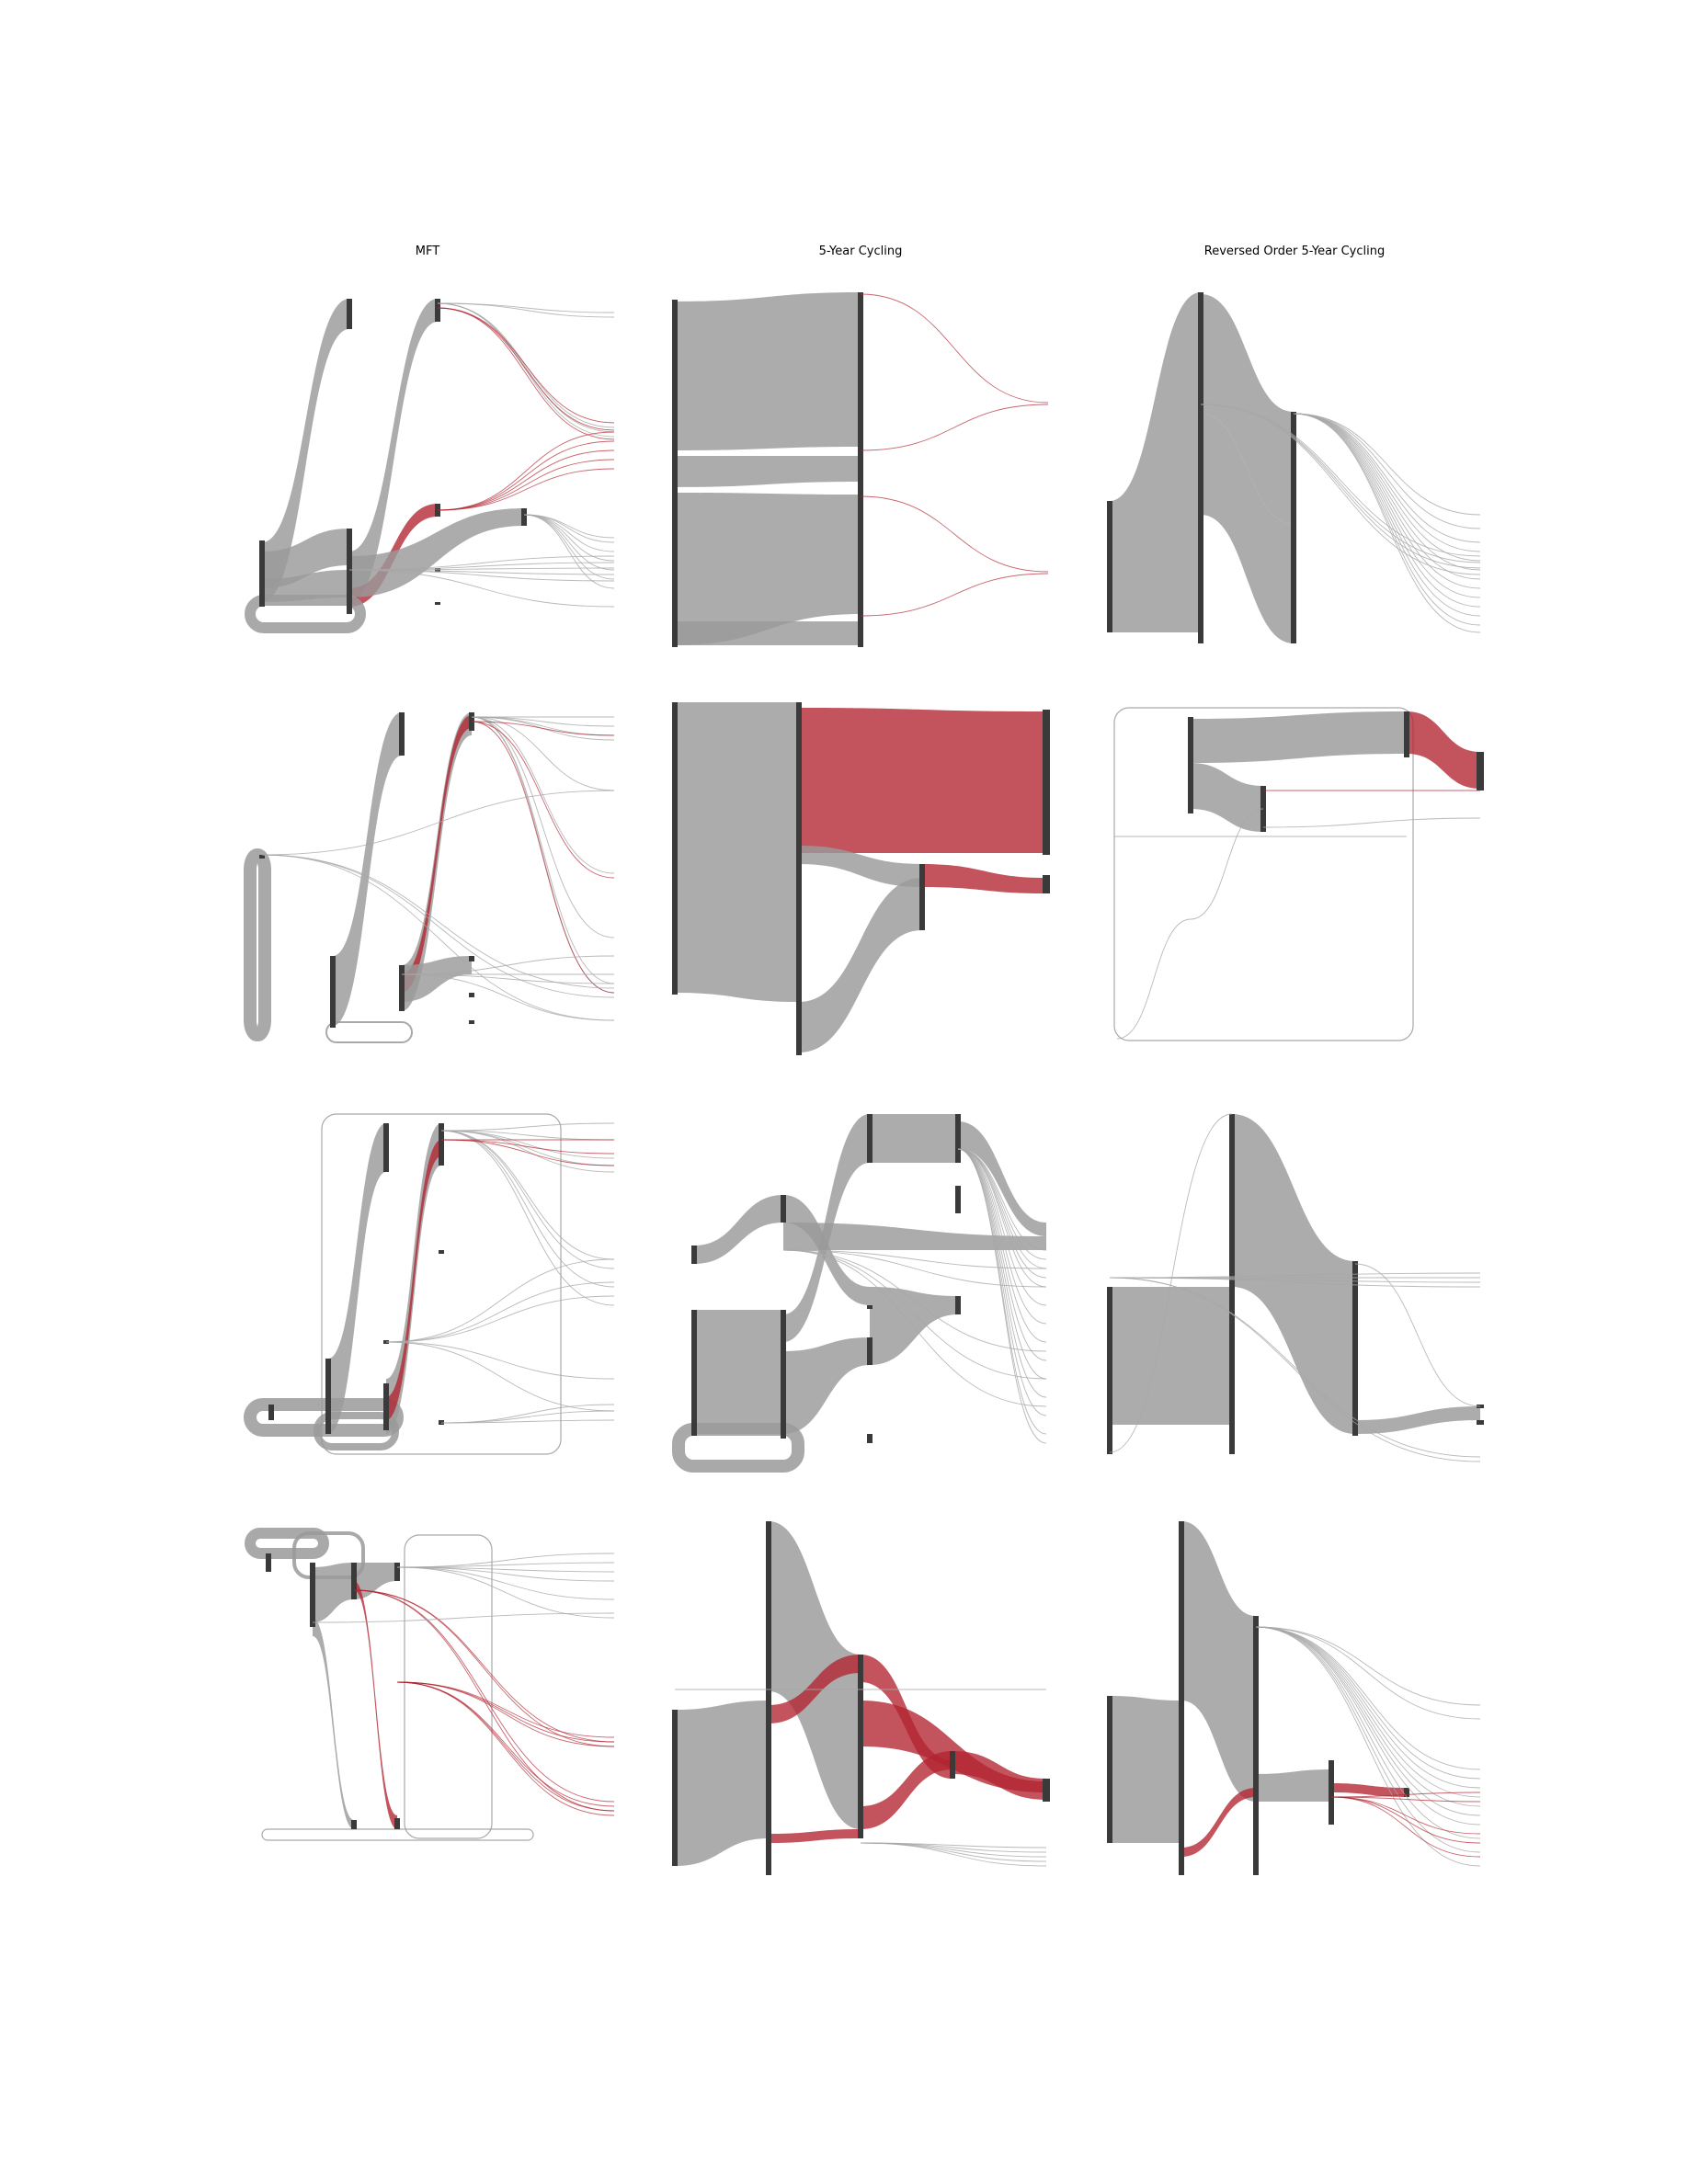 This screenshot has width=1688, height=2184. I want to click on panel-rev-row3, so click(1295, 1287).